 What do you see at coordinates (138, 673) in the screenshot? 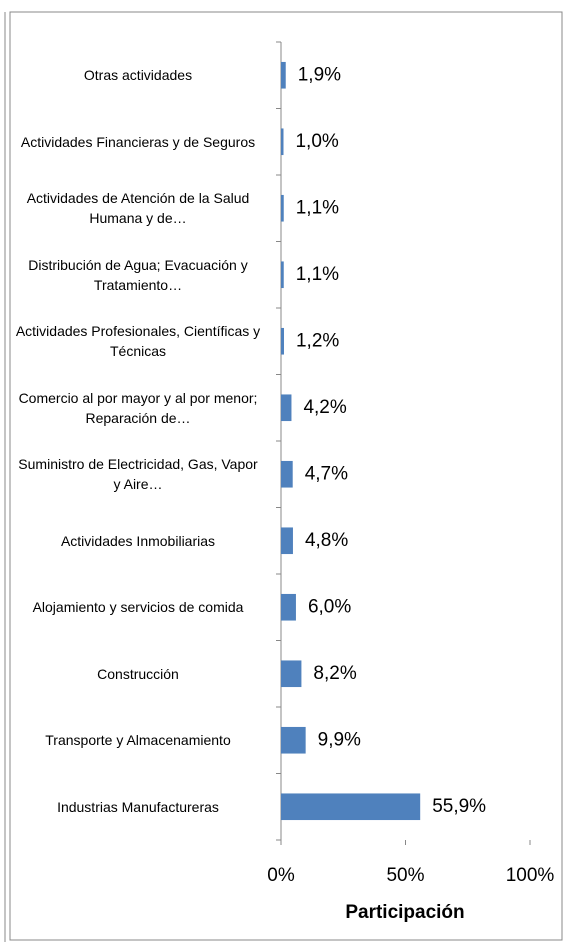
I see `y-tick-label: Construcción` at bounding box center [138, 673].